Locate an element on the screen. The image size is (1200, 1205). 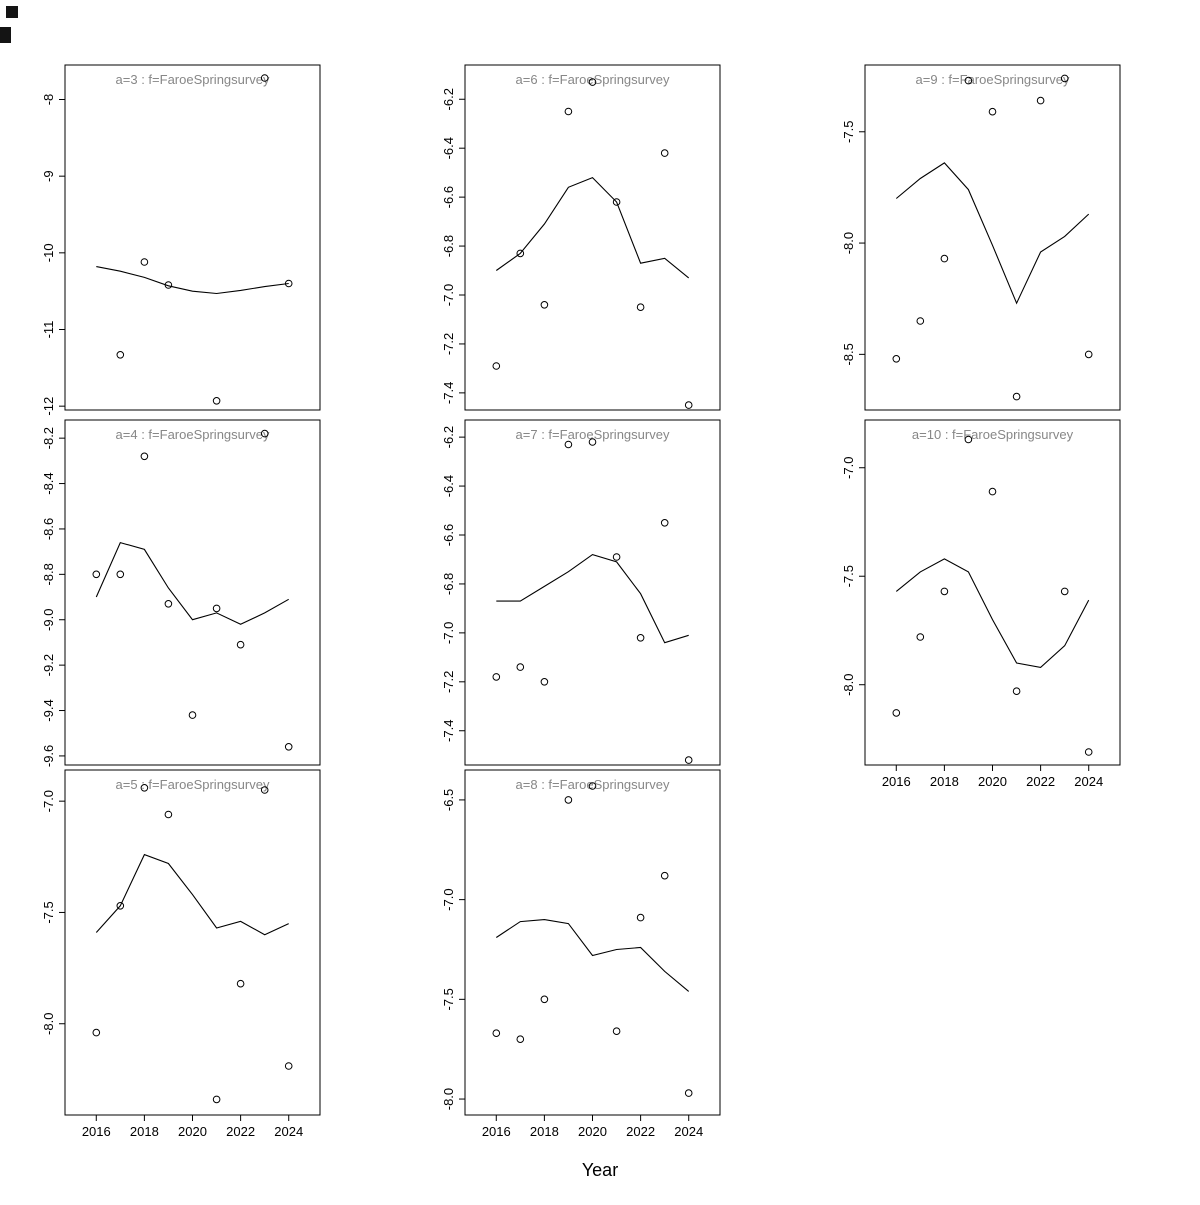
panel-title: a=9 : f=FaroeSpringsurvey is located at coordinates (993, 79).